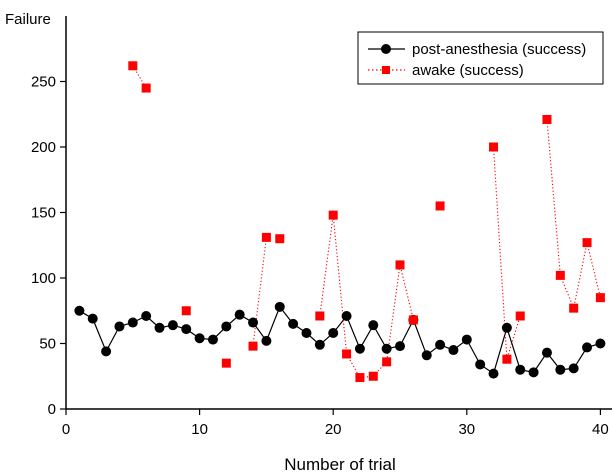 The height and width of the screenshot is (476, 612). I want to click on y-tick-label: 250, so click(43, 82).